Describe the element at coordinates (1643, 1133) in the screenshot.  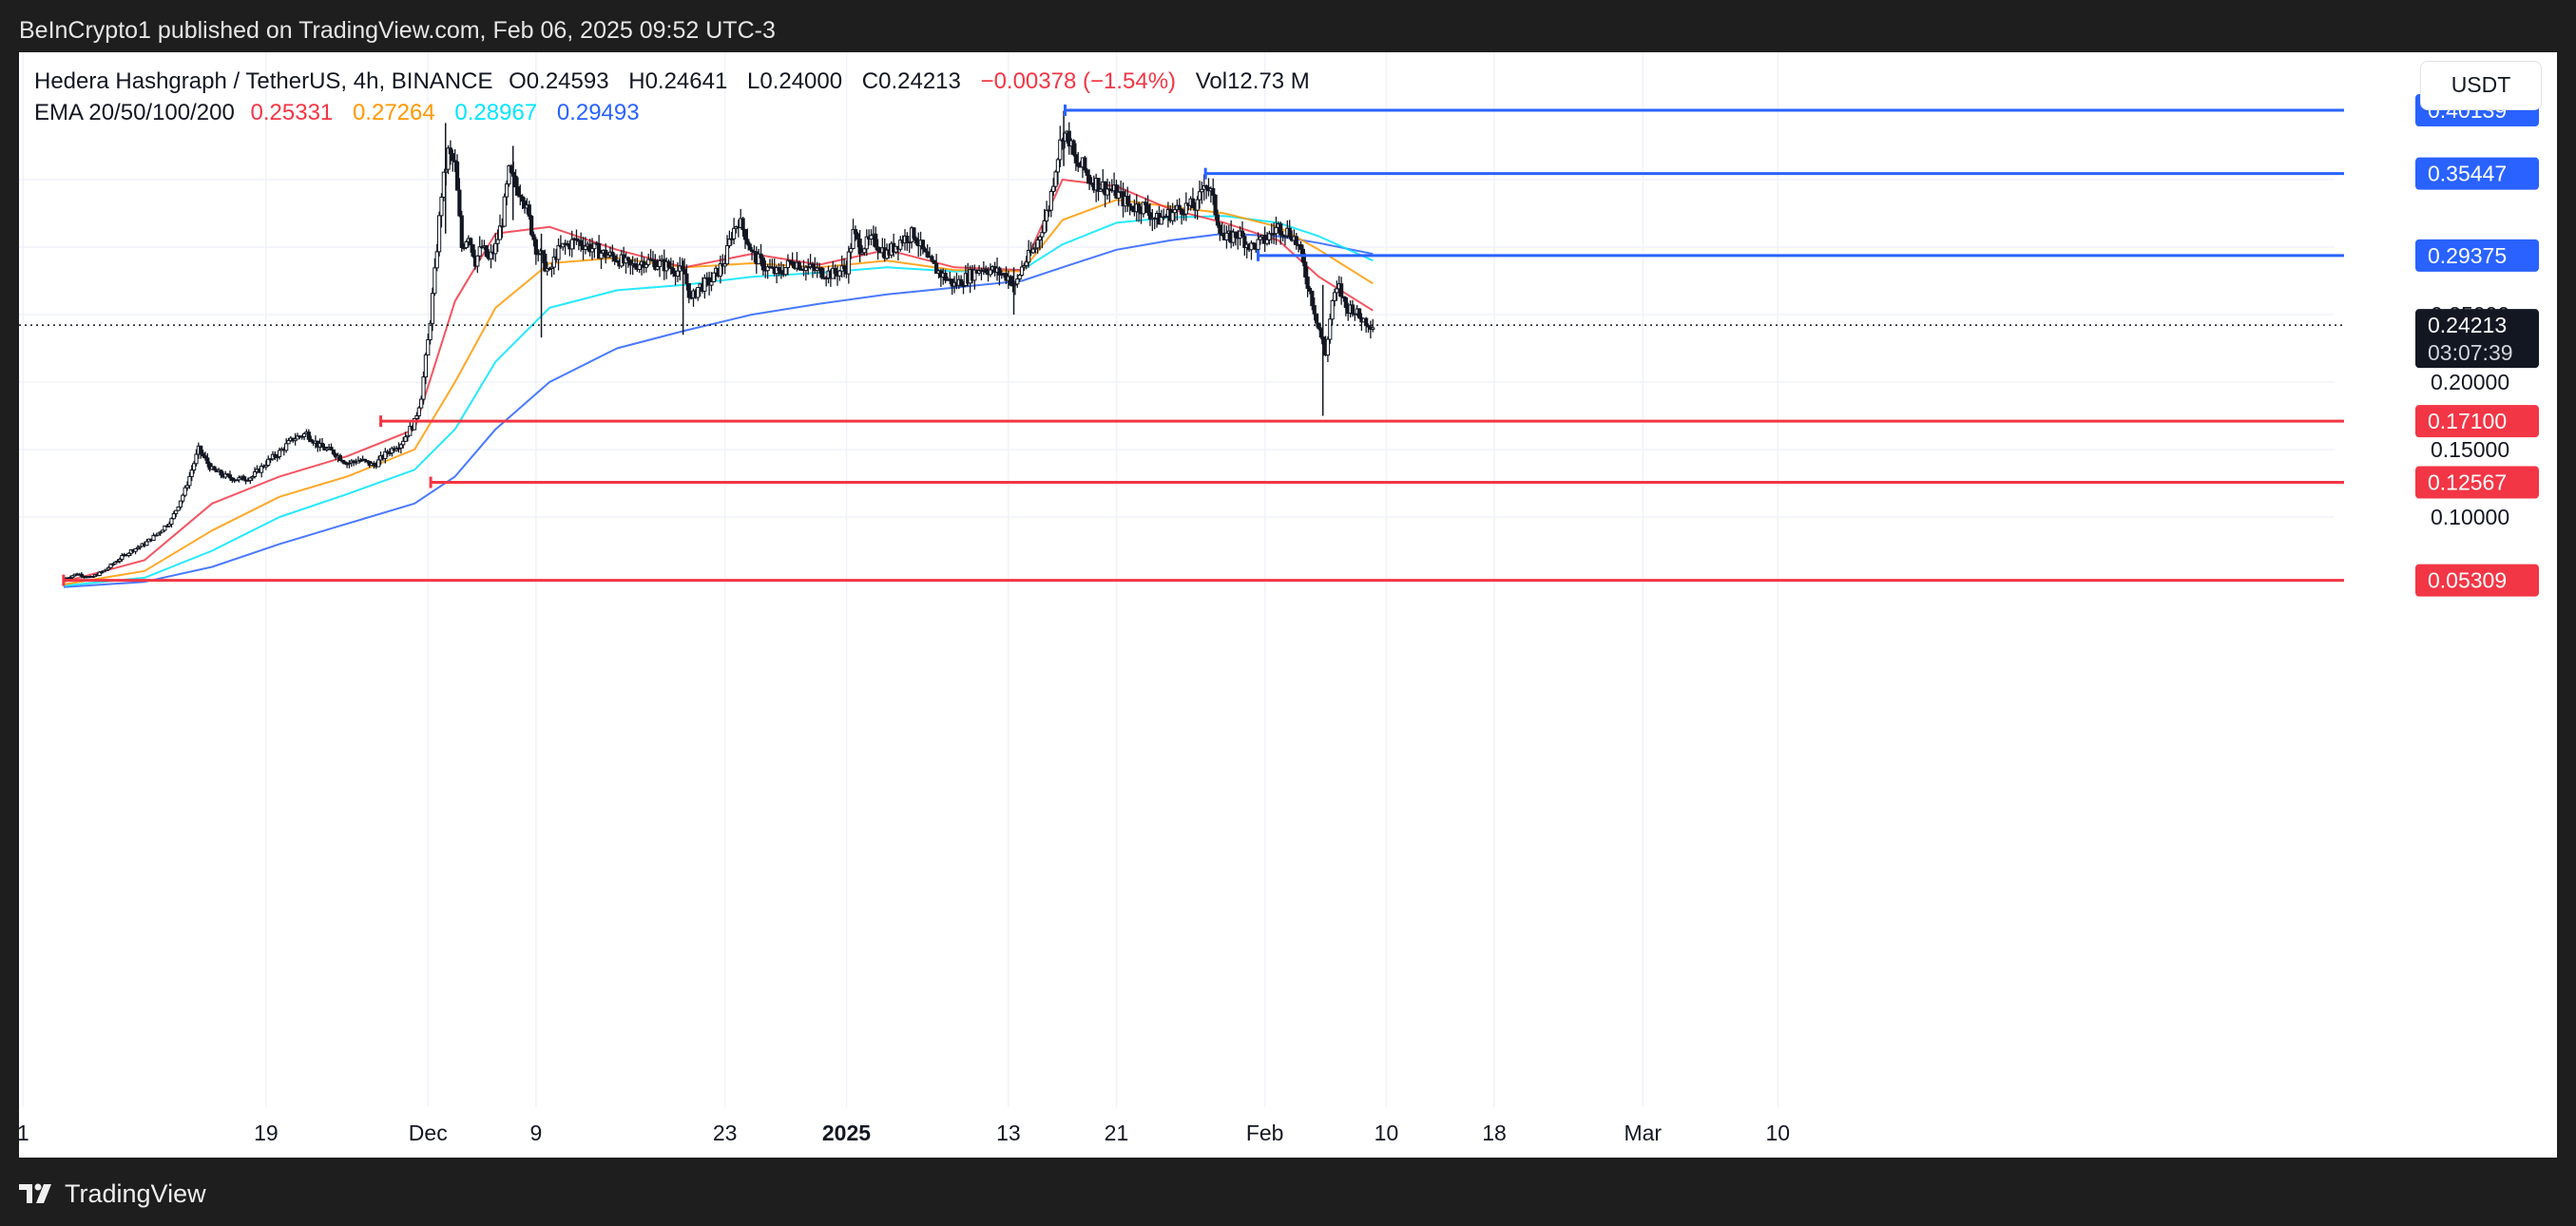
I see `x-tick-label: Mar` at that location.